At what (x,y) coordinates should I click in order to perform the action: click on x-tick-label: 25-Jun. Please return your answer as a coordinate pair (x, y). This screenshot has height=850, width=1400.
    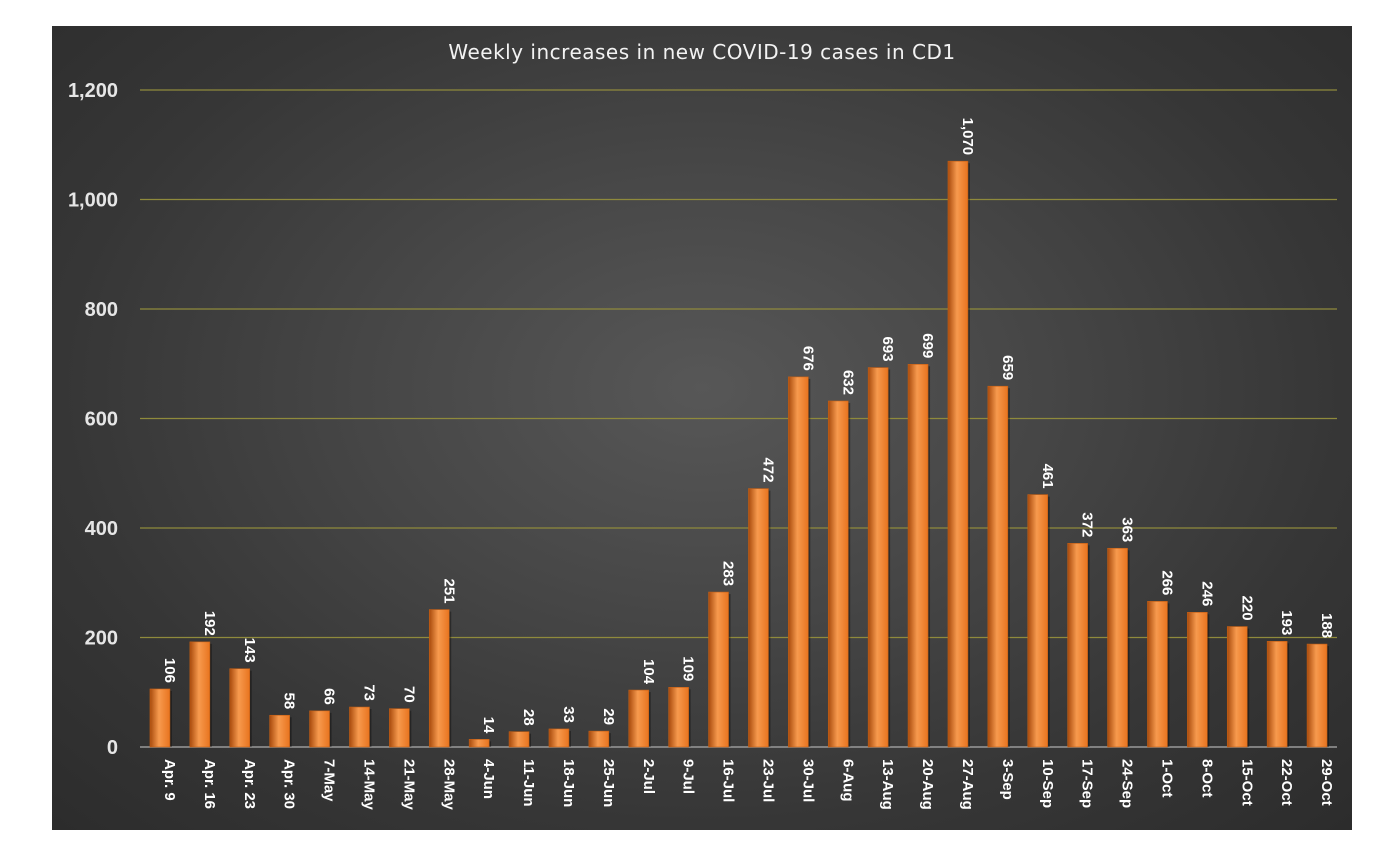
    Looking at the image, I should click on (608, 783).